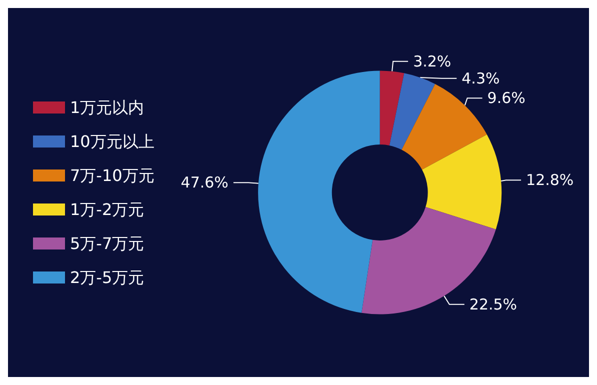 This screenshot has width=597, height=385. I want to click on legend-label: 7万-10万元, so click(112, 175).